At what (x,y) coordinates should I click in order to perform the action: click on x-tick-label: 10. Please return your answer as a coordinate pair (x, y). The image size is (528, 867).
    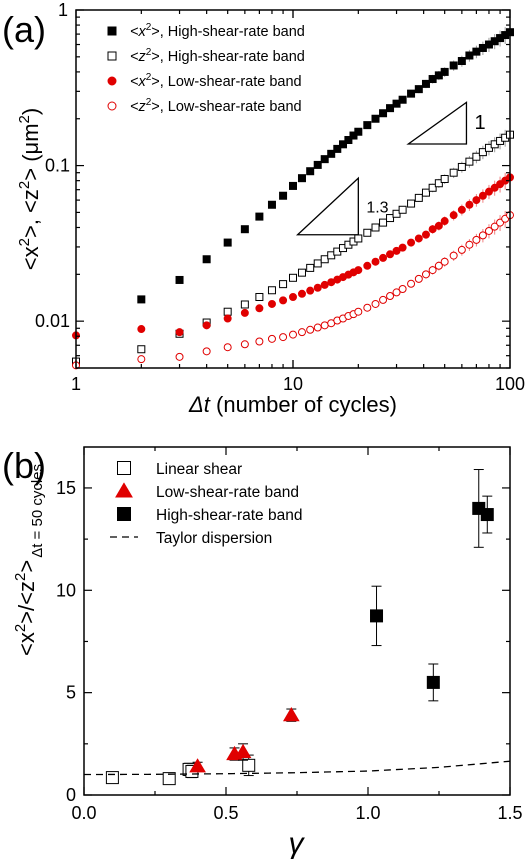
    Looking at the image, I should click on (293, 384).